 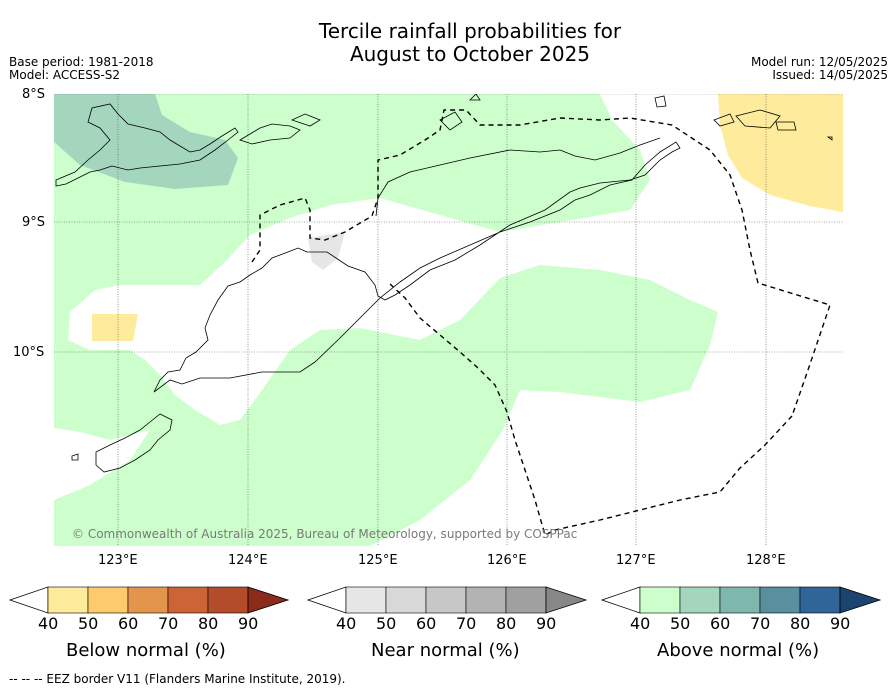 What do you see at coordinates (346, 623) in the screenshot?
I see `near-normal-tick-40: 40` at bounding box center [346, 623].